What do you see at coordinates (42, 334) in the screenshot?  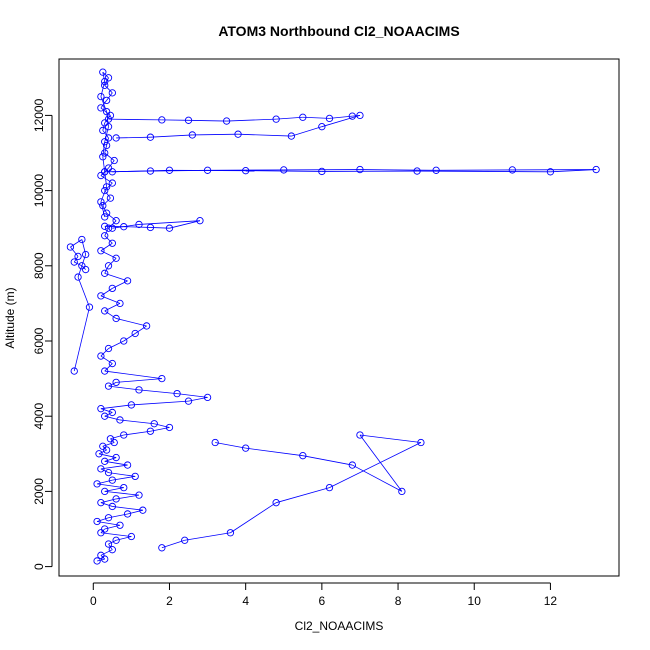 I see `y-axis: 0 2000 4000 6000 8000 10000 12000` at bounding box center [42, 334].